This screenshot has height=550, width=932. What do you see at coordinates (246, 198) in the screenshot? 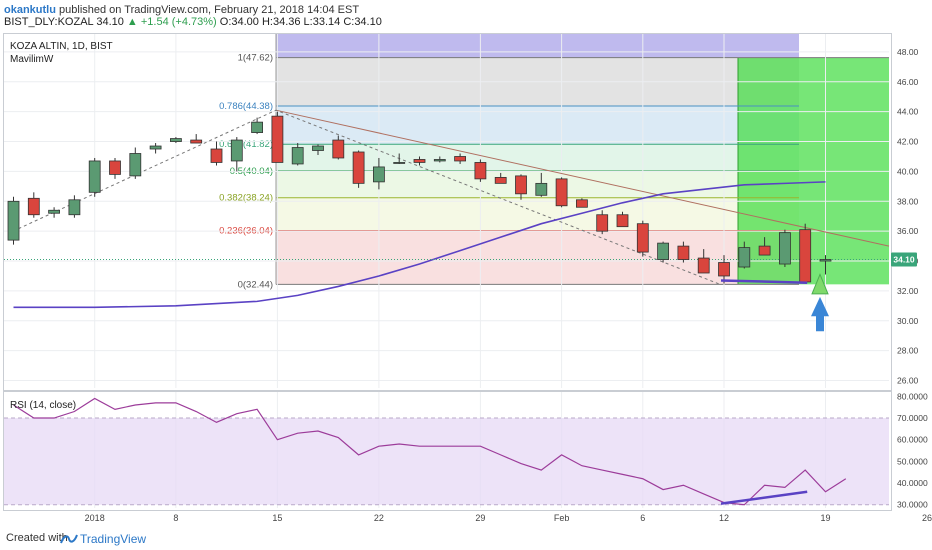
I see `fib-label-4: 0.382(38.24)` at bounding box center [246, 198].